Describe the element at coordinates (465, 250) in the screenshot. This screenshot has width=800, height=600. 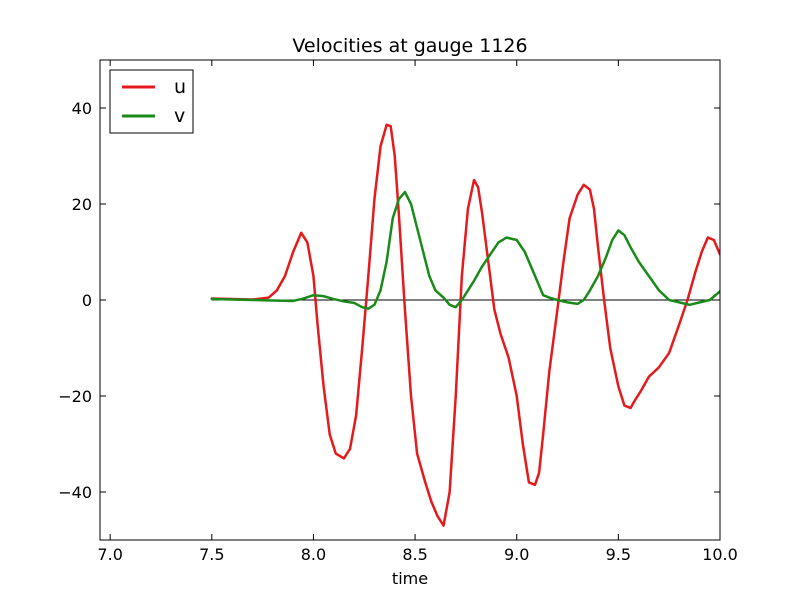
I see `series-line-v` at that location.